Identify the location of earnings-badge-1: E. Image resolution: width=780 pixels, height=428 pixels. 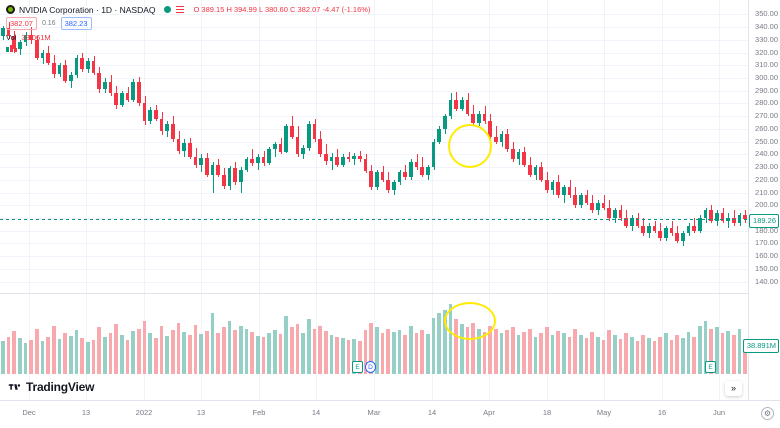
(357, 367).